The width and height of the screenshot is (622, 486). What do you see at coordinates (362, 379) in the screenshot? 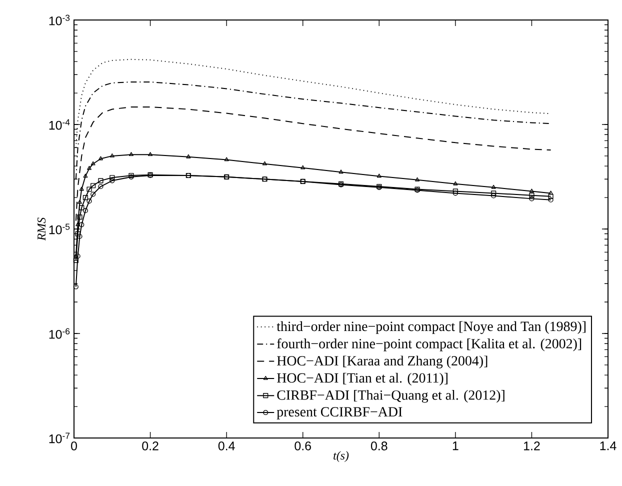
I see `legend-label: HOC−ADI [Tian et al. (2011)]` at bounding box center [362, 379].